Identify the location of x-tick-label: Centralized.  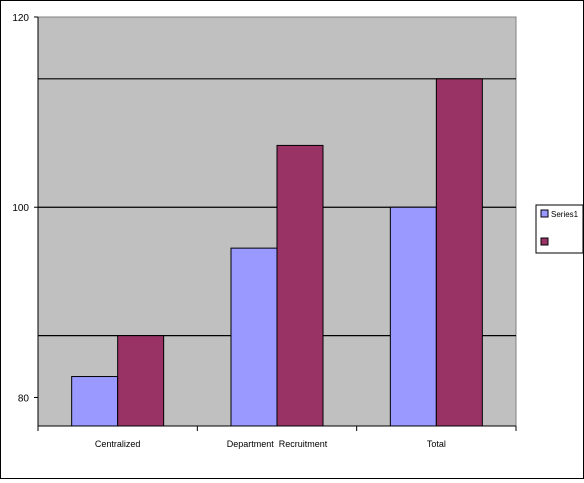
(118, 444).